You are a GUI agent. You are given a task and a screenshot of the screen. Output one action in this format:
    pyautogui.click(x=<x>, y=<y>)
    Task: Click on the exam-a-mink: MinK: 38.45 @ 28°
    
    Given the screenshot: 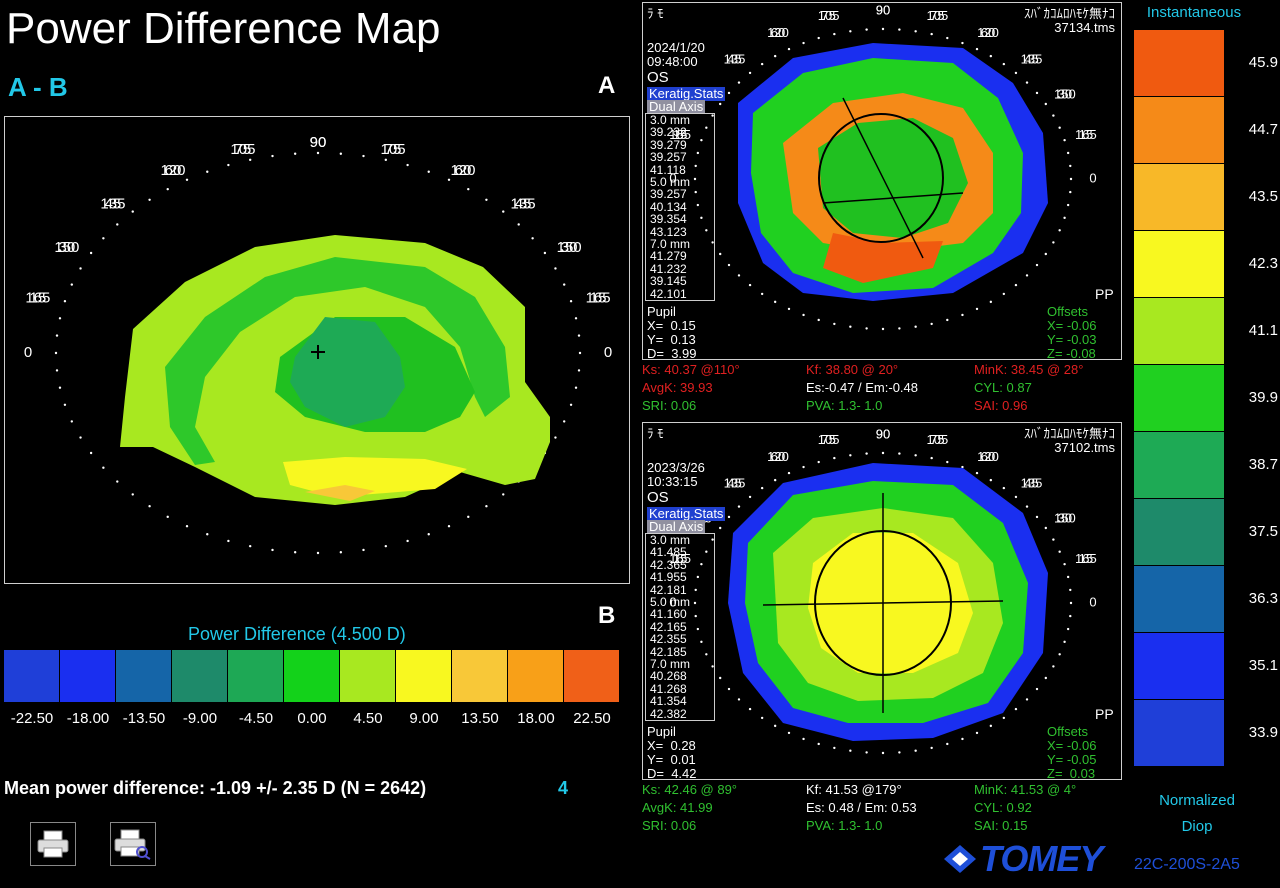 What is the action you would take?
    pyautogui.click(x=1029, y=369)
    